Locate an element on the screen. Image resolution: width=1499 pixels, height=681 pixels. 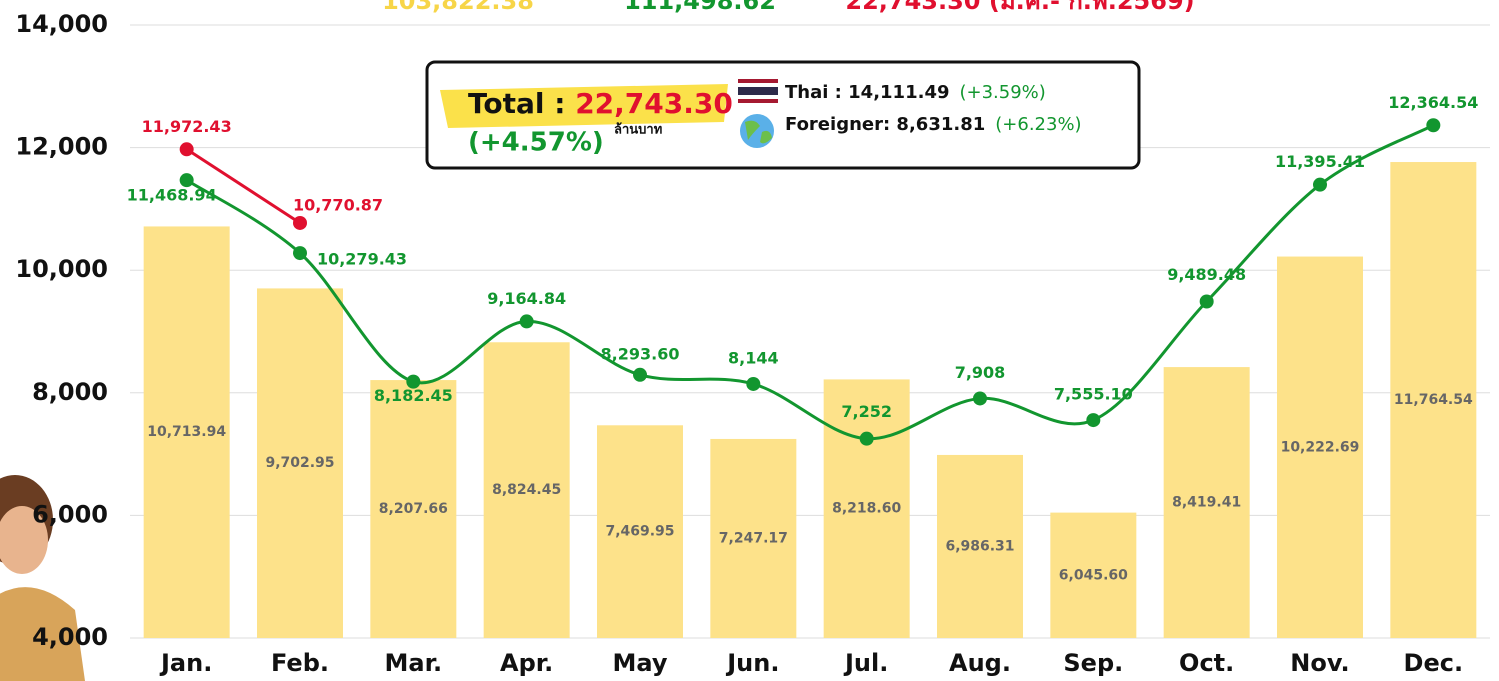
bar-value-label: 6,986.31 is located at coordinates (979, 546).